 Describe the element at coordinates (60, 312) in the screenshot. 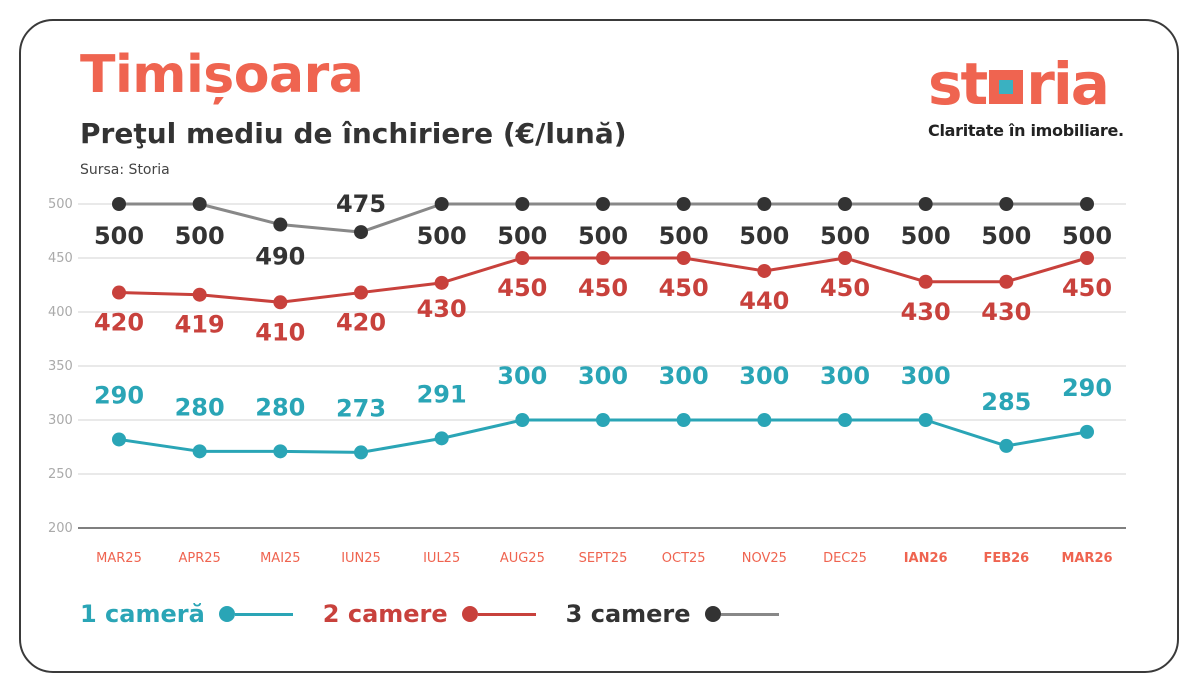

I see `y-tick-label: 400` at that location.